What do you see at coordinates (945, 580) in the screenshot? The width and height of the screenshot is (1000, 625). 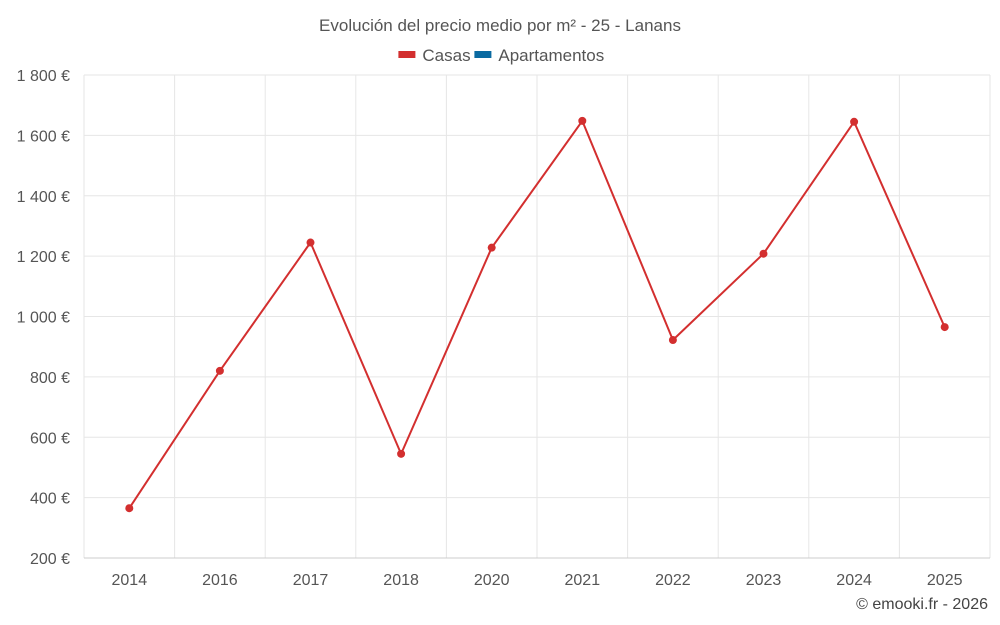 I see `x-tick-label: 2025` at bounding box center [945, 580].